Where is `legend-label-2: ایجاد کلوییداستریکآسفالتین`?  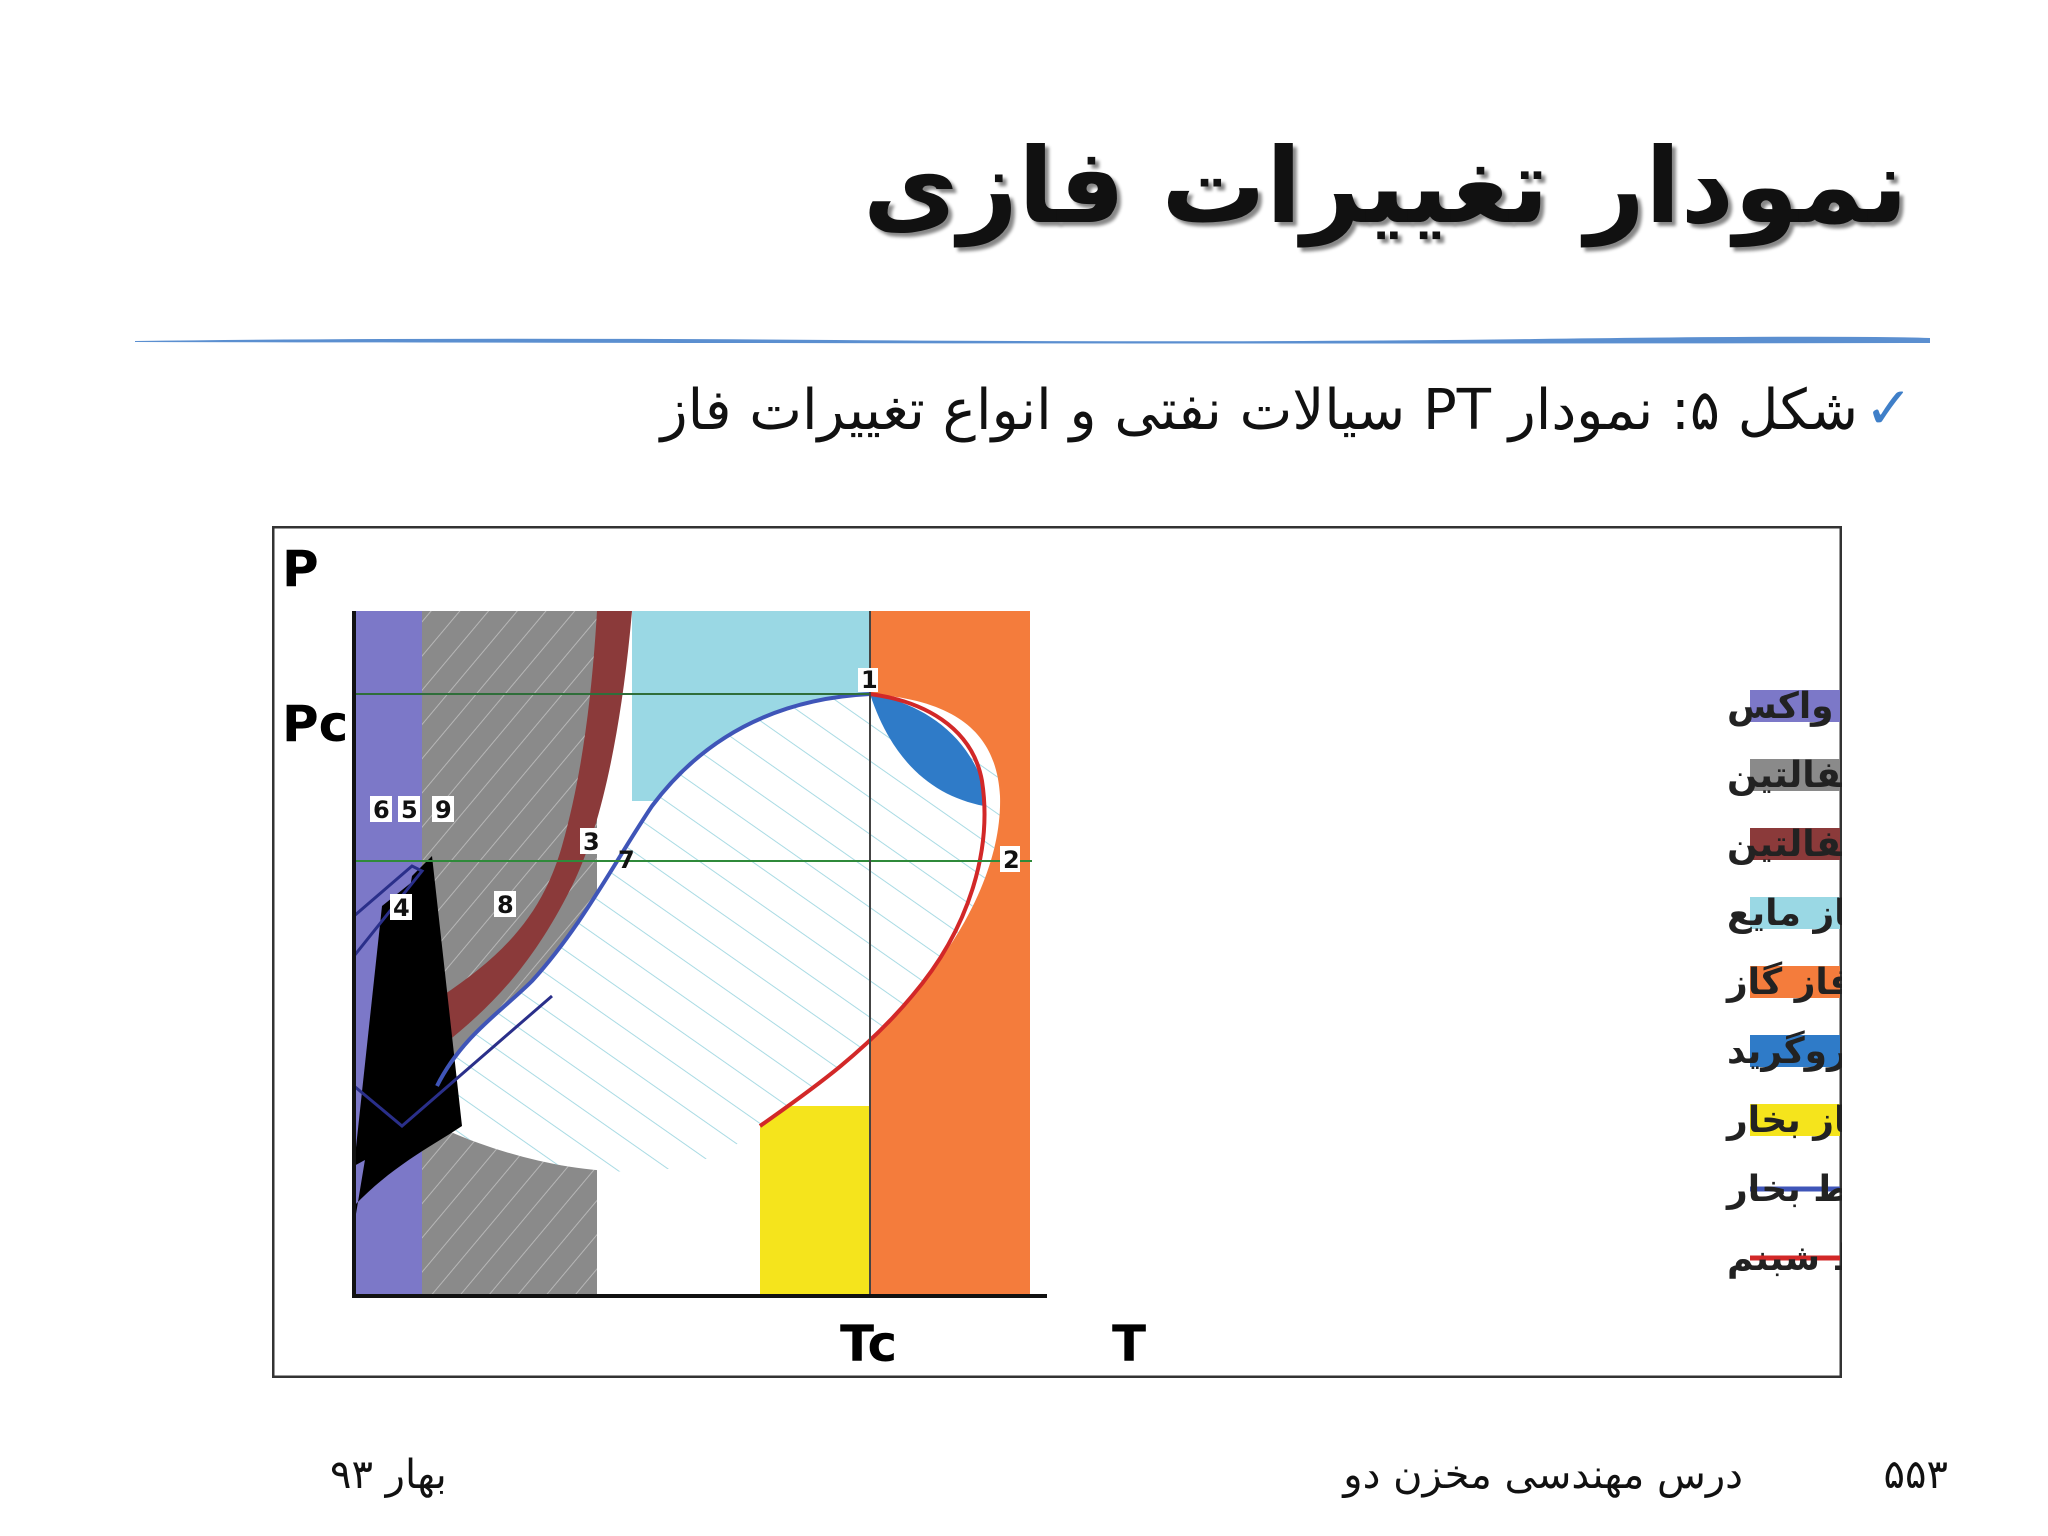
legend-label-2: ایجاد کلوییداستریکآسفالتین is located at coordinates (1784, 774).